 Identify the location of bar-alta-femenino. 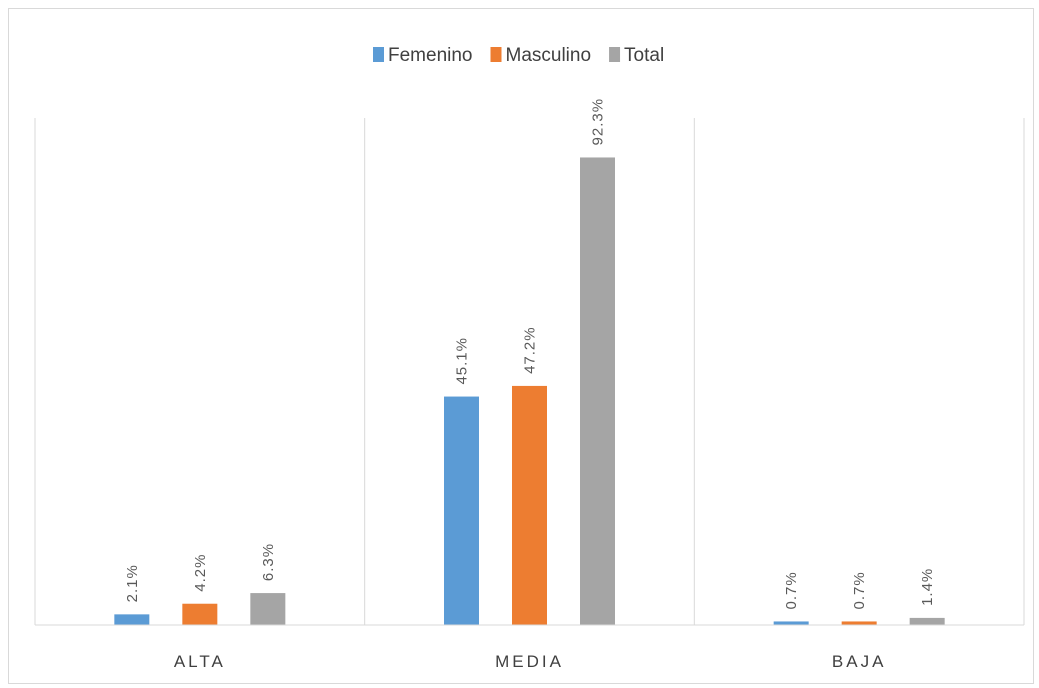
(132, 619).